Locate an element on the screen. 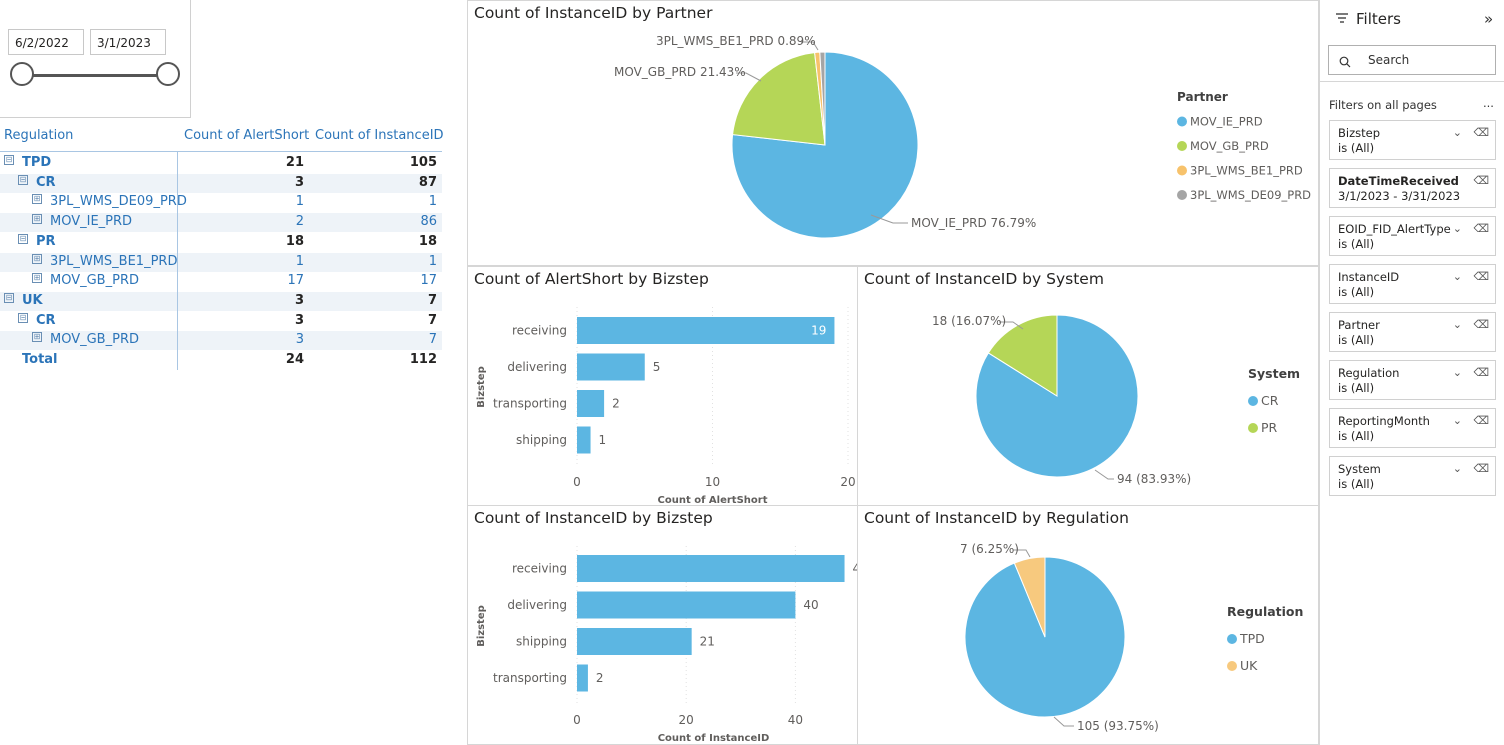 The height and width of the screenshot is (745, 1504). filter-card-eoid-fid-alerttype: EOID_FID_AlertType is (All) ⌄ ⌫ is located at coordinates (1412, 236).